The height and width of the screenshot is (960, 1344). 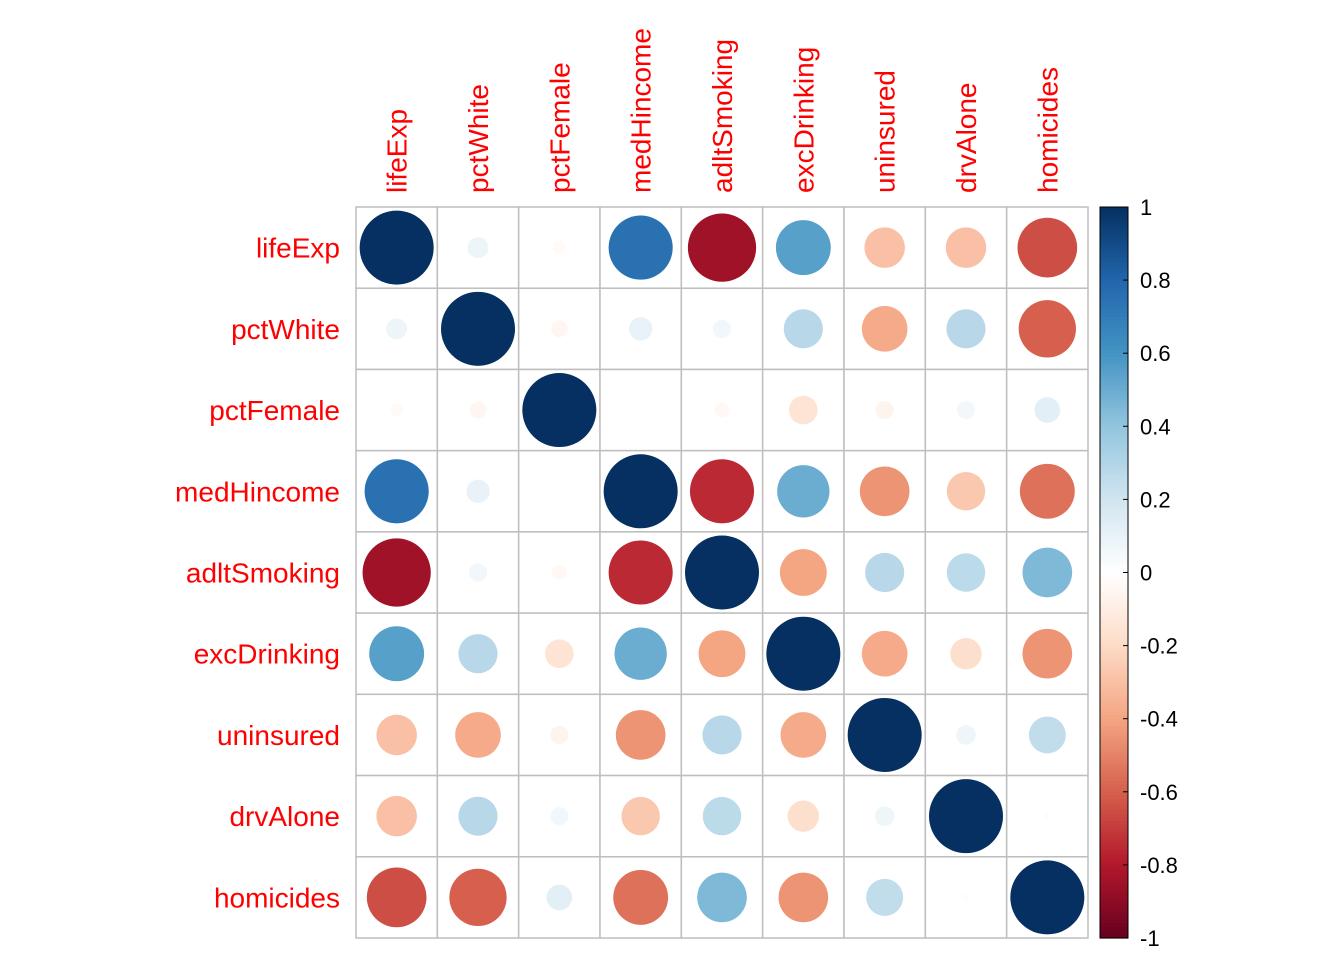 What do you see at coordinates (966, 410) in the screenshot?
I see `corr-circle-pctFemale-drvAlone` at bounding box center [966, 410].